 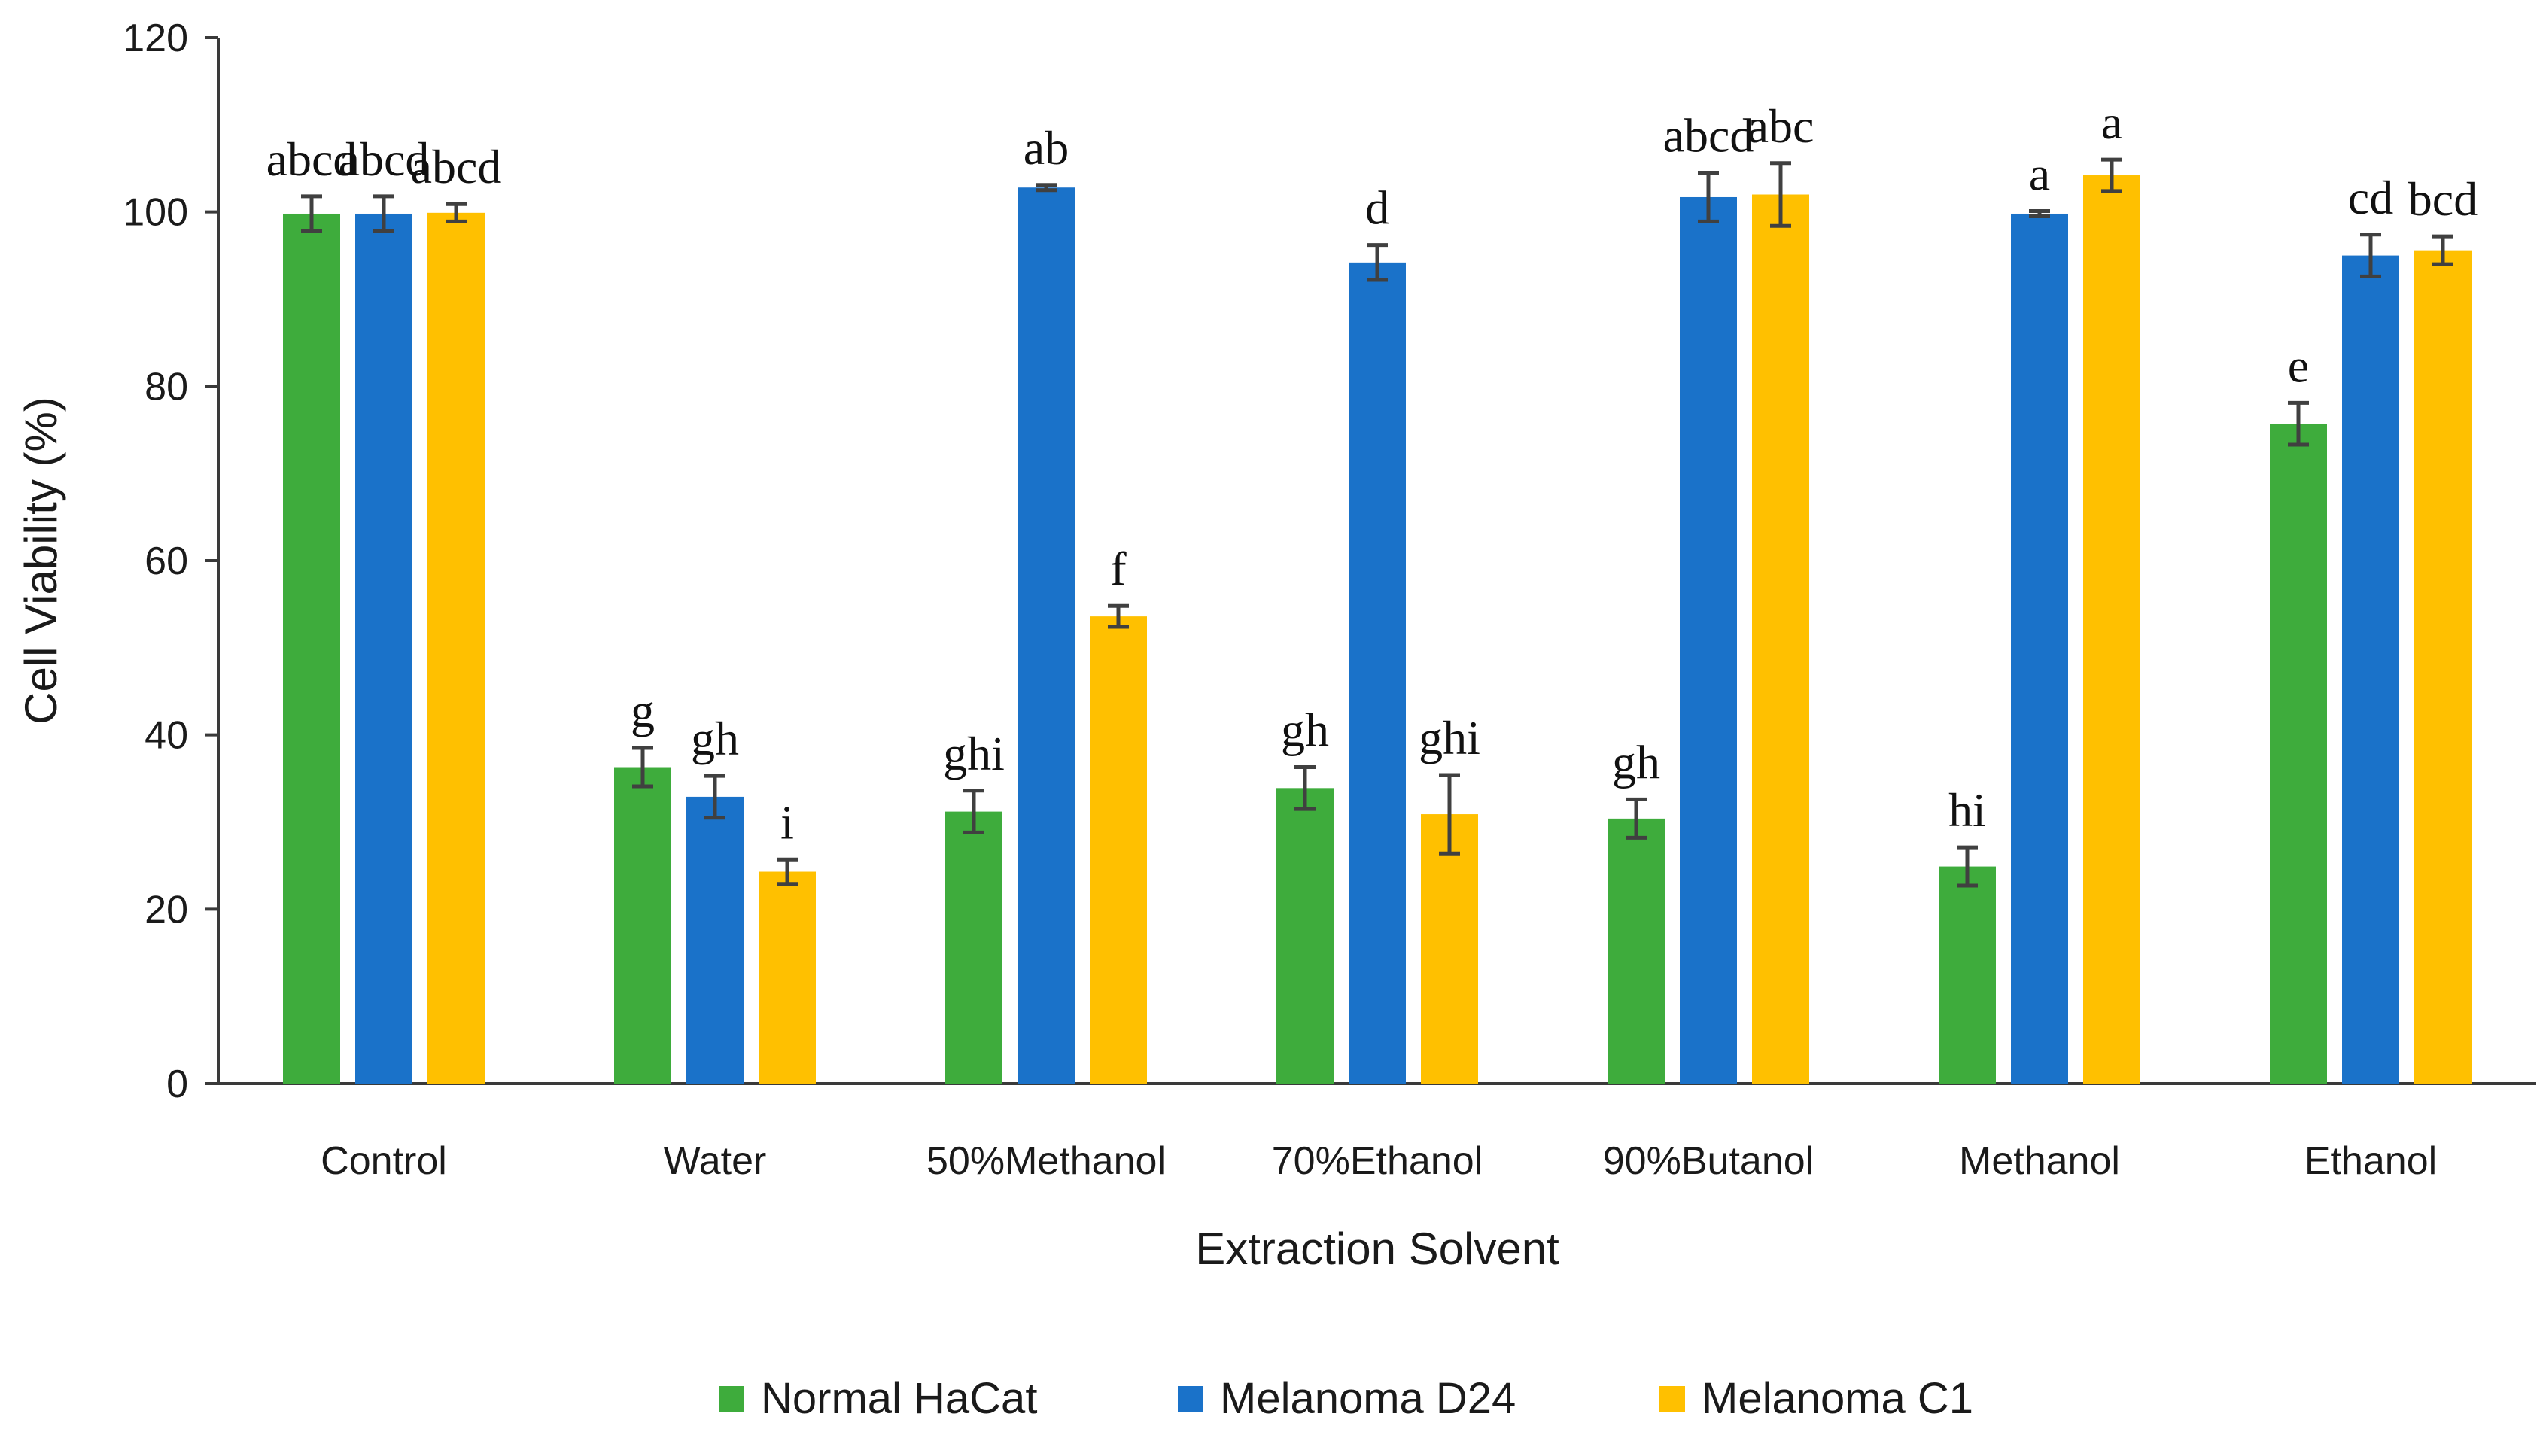 What do you see at coordinates (899, 1398) in the screenshot?
I see `legend-label: Normal HaCat` at bounding box center [899, 1398].